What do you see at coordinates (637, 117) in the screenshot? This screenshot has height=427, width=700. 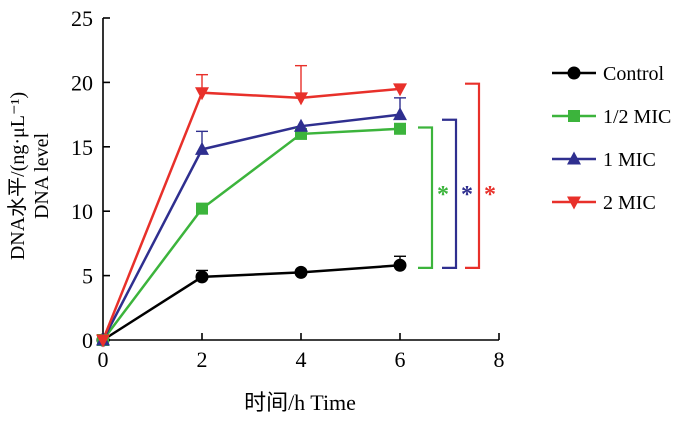 I see `legend-label: 1/2 MIC` at bounding box center [637, 117].